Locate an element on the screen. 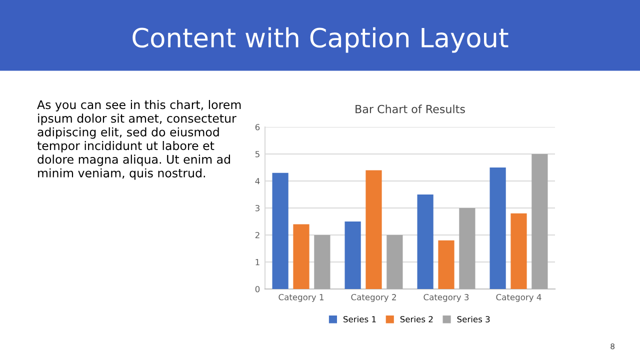 The width and height of the screenshot is (640, 360). y-tick-label: 0 is located at coordinates (257, 289).